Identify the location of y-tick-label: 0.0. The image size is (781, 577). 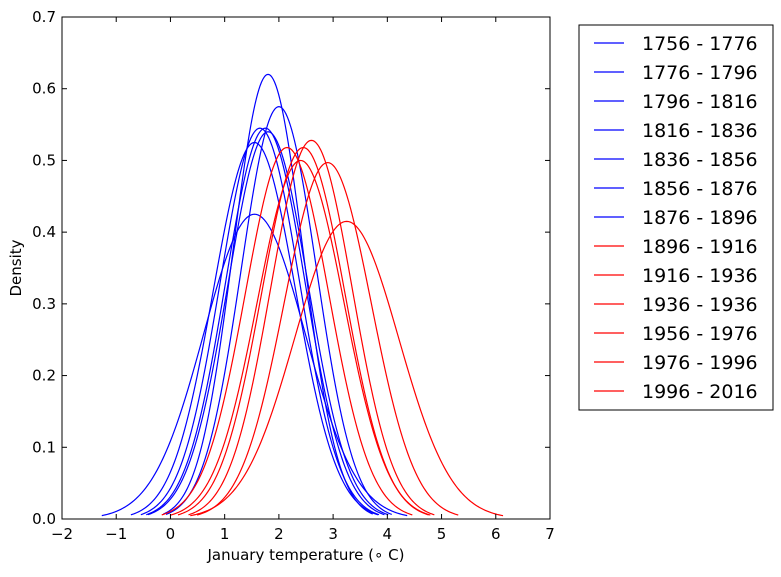
(44, 519).